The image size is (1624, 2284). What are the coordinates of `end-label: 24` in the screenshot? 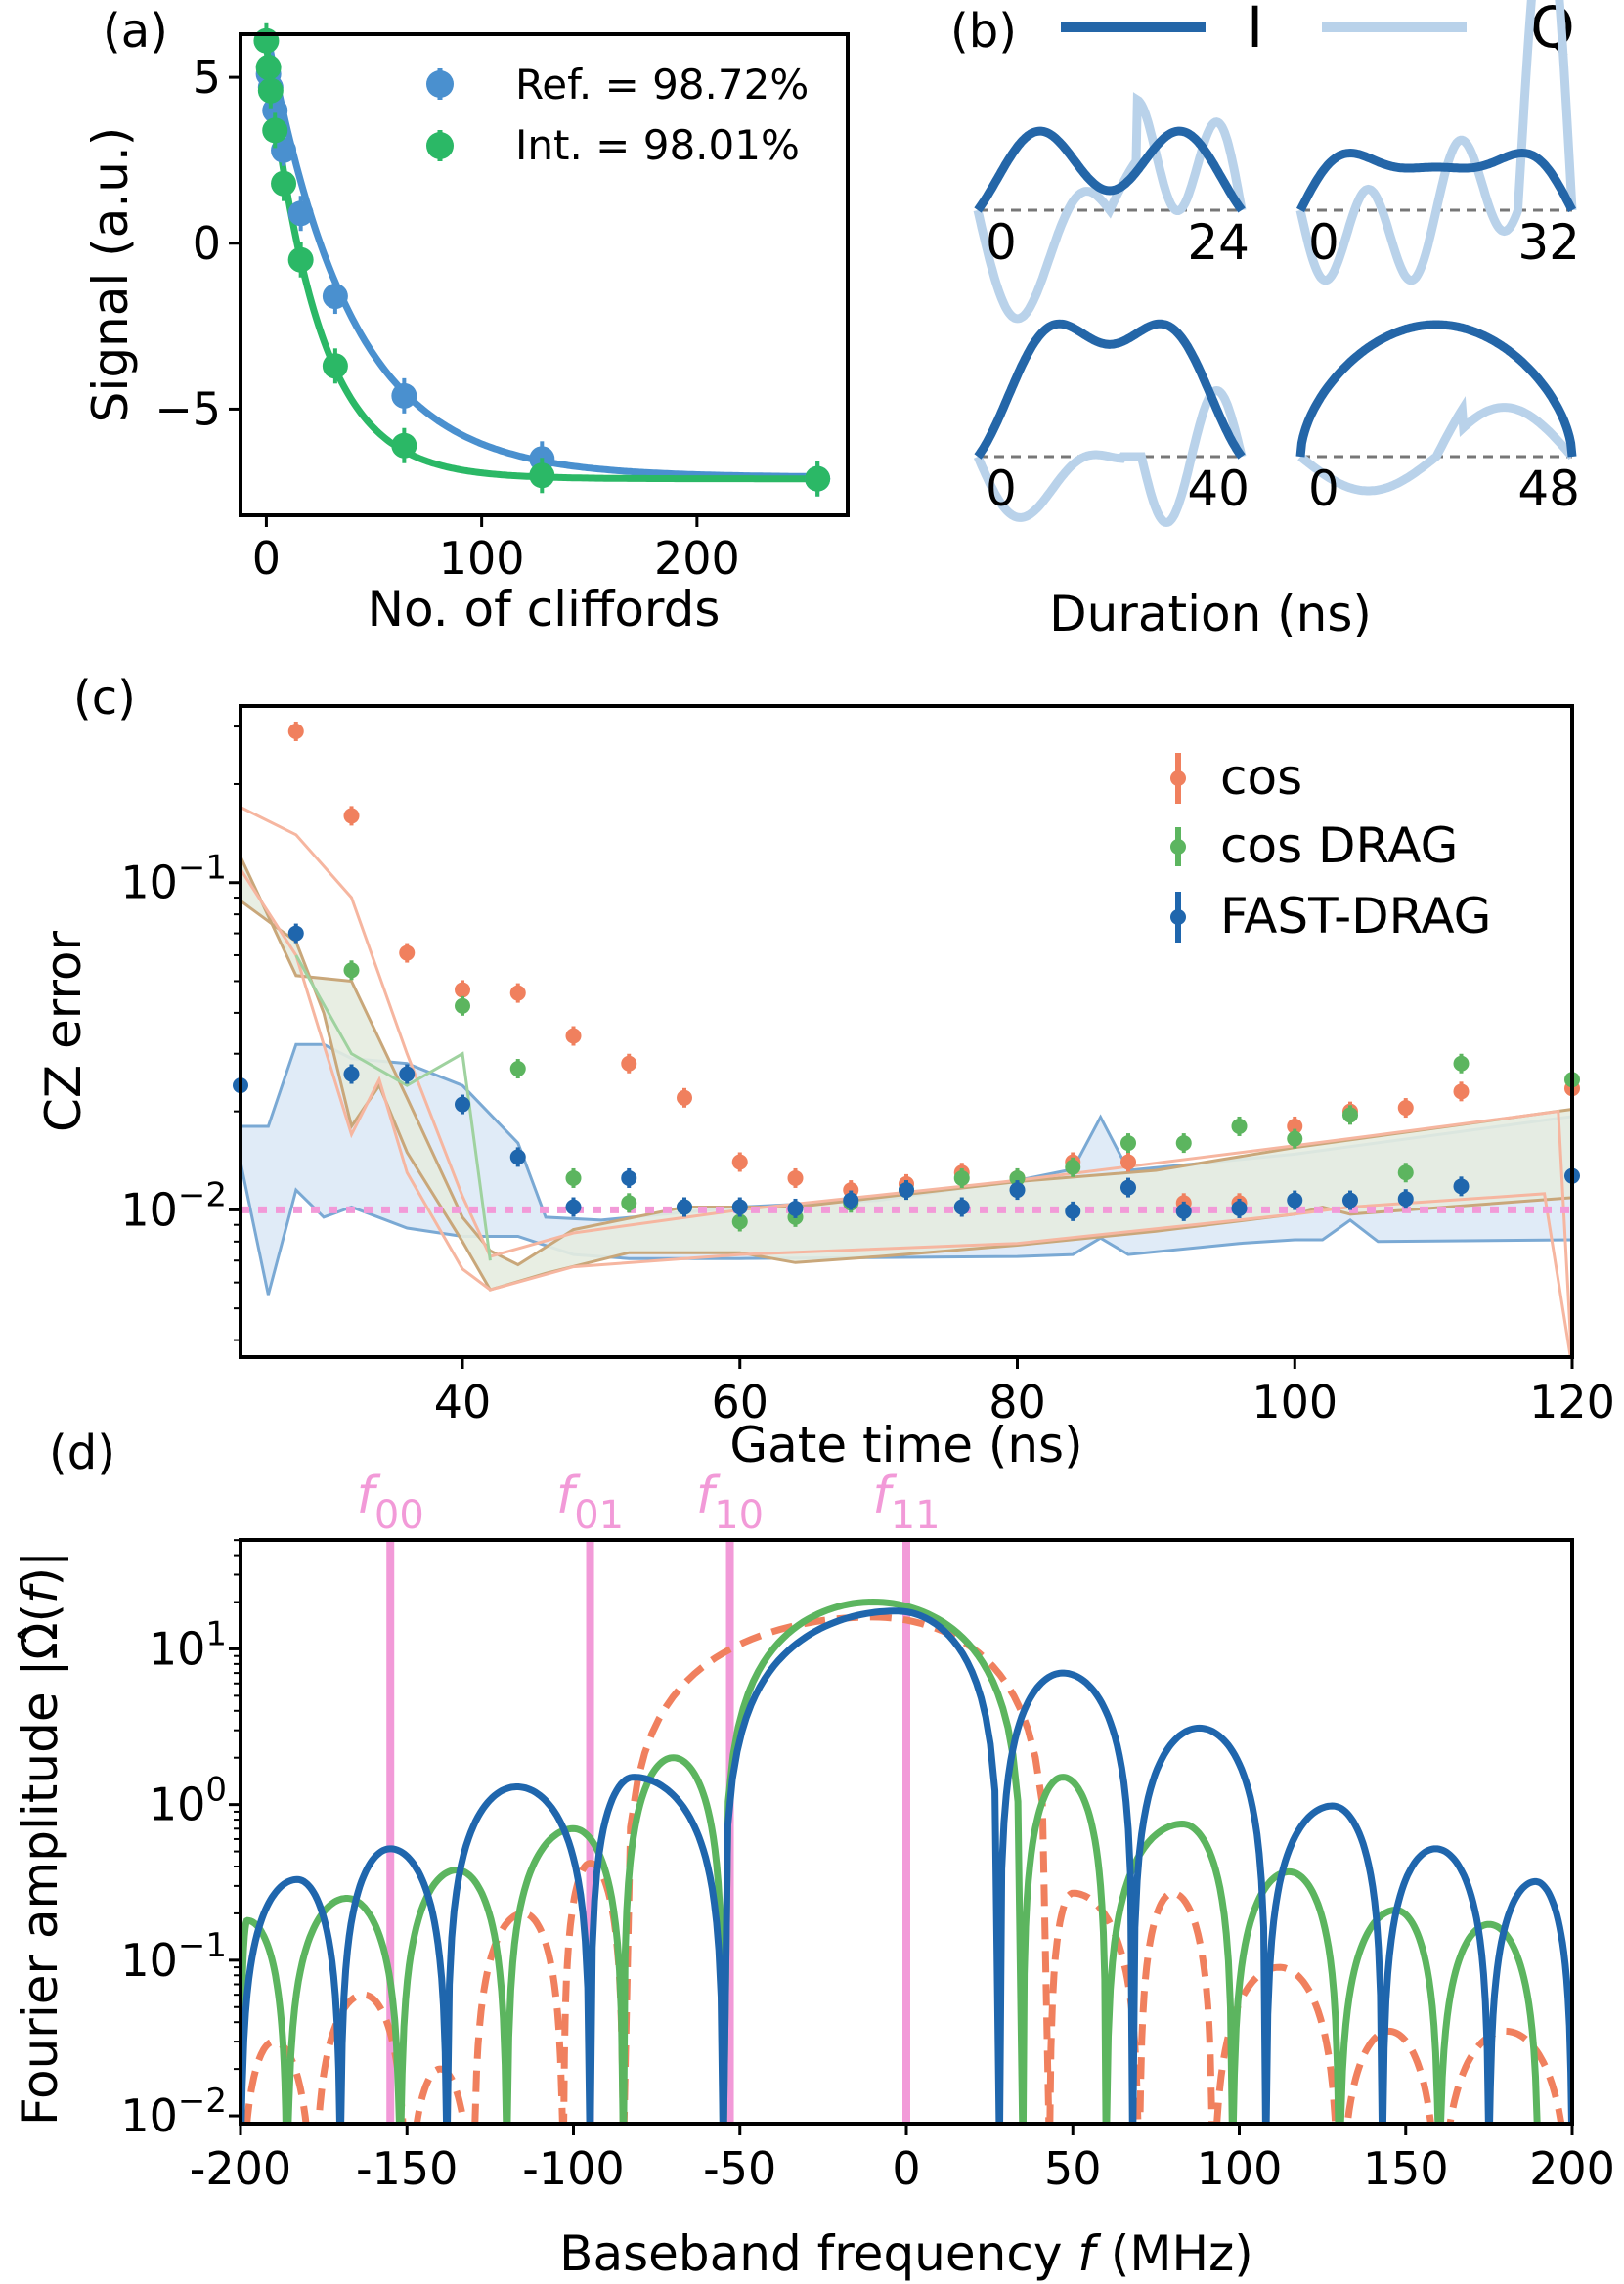 It's located at (1218, 242).